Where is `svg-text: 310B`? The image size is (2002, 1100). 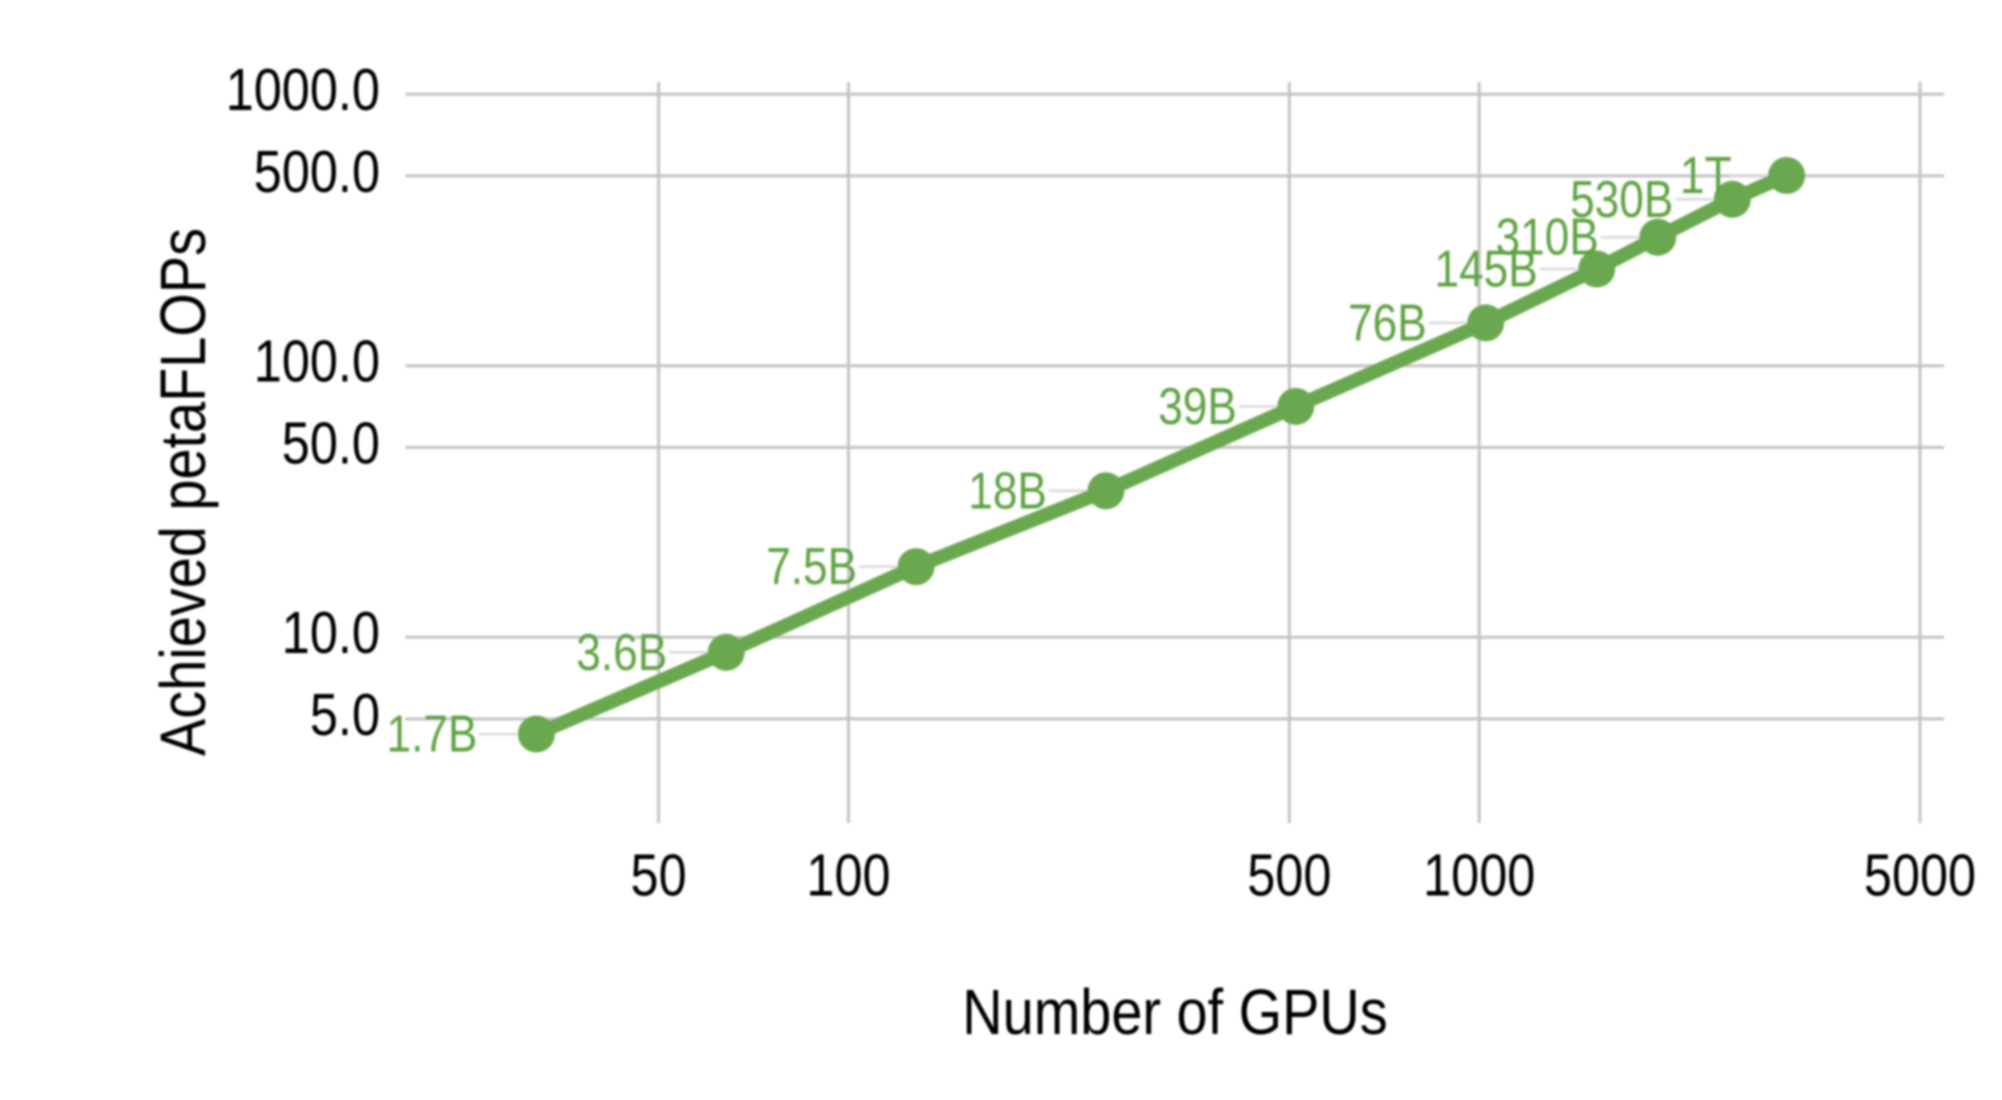
svg-text: 310B is located at coordinates (1547, 238).